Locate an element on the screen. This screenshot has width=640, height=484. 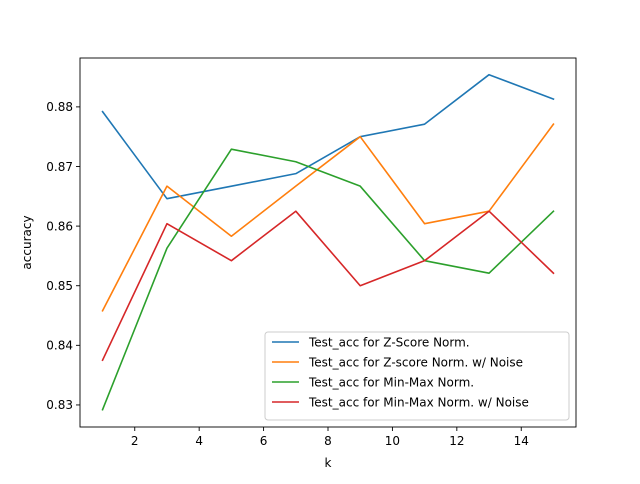
legend-label-4: Test_acc for Min-Max Norm. w/ Noise is located at coordinates (418, 402).